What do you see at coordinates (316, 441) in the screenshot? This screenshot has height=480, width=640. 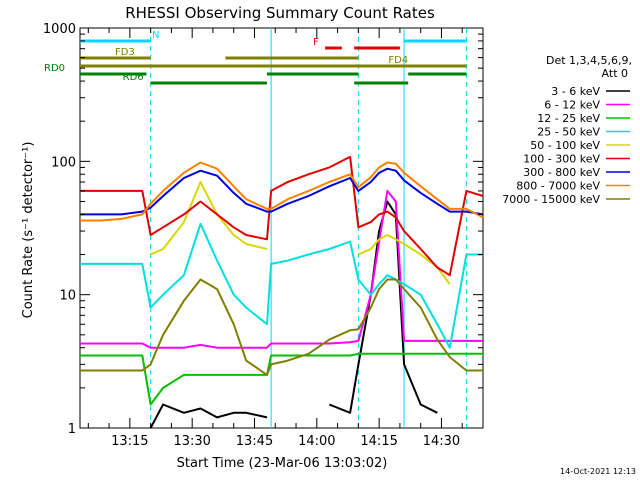 I see `x-tick-label: 14:00` at bounding box center [316, 441].